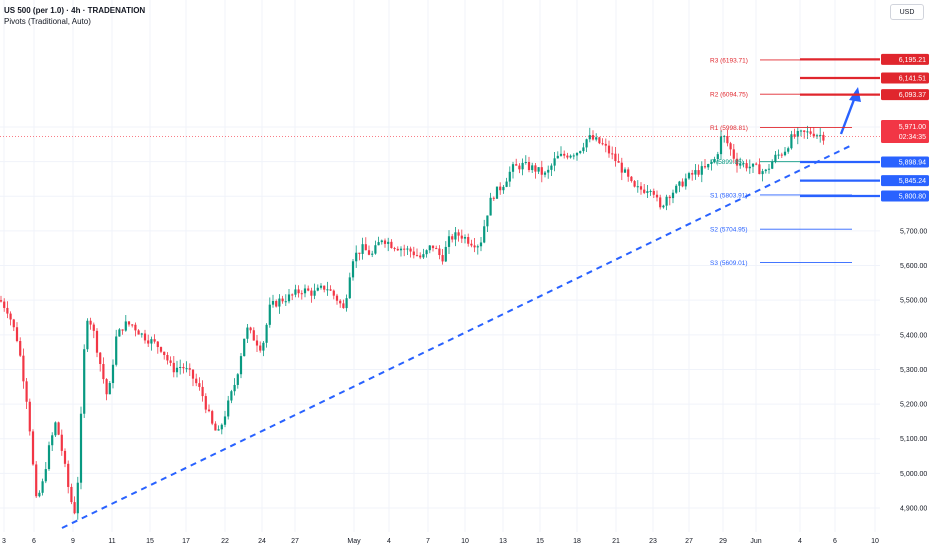 The height and width of the screenshot is (550, 932). I want to click on support-level-2-tag, so click(905, 181).